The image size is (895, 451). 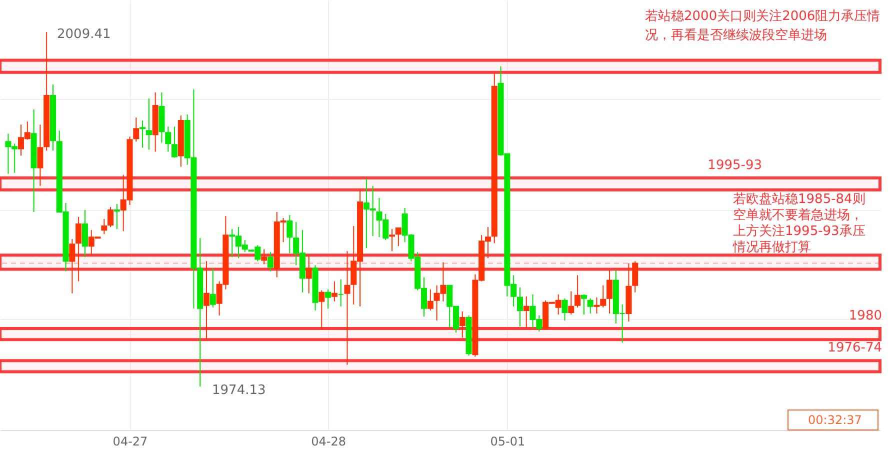 I want to click on annotation: 1974.13, so click(x=239, y=390).